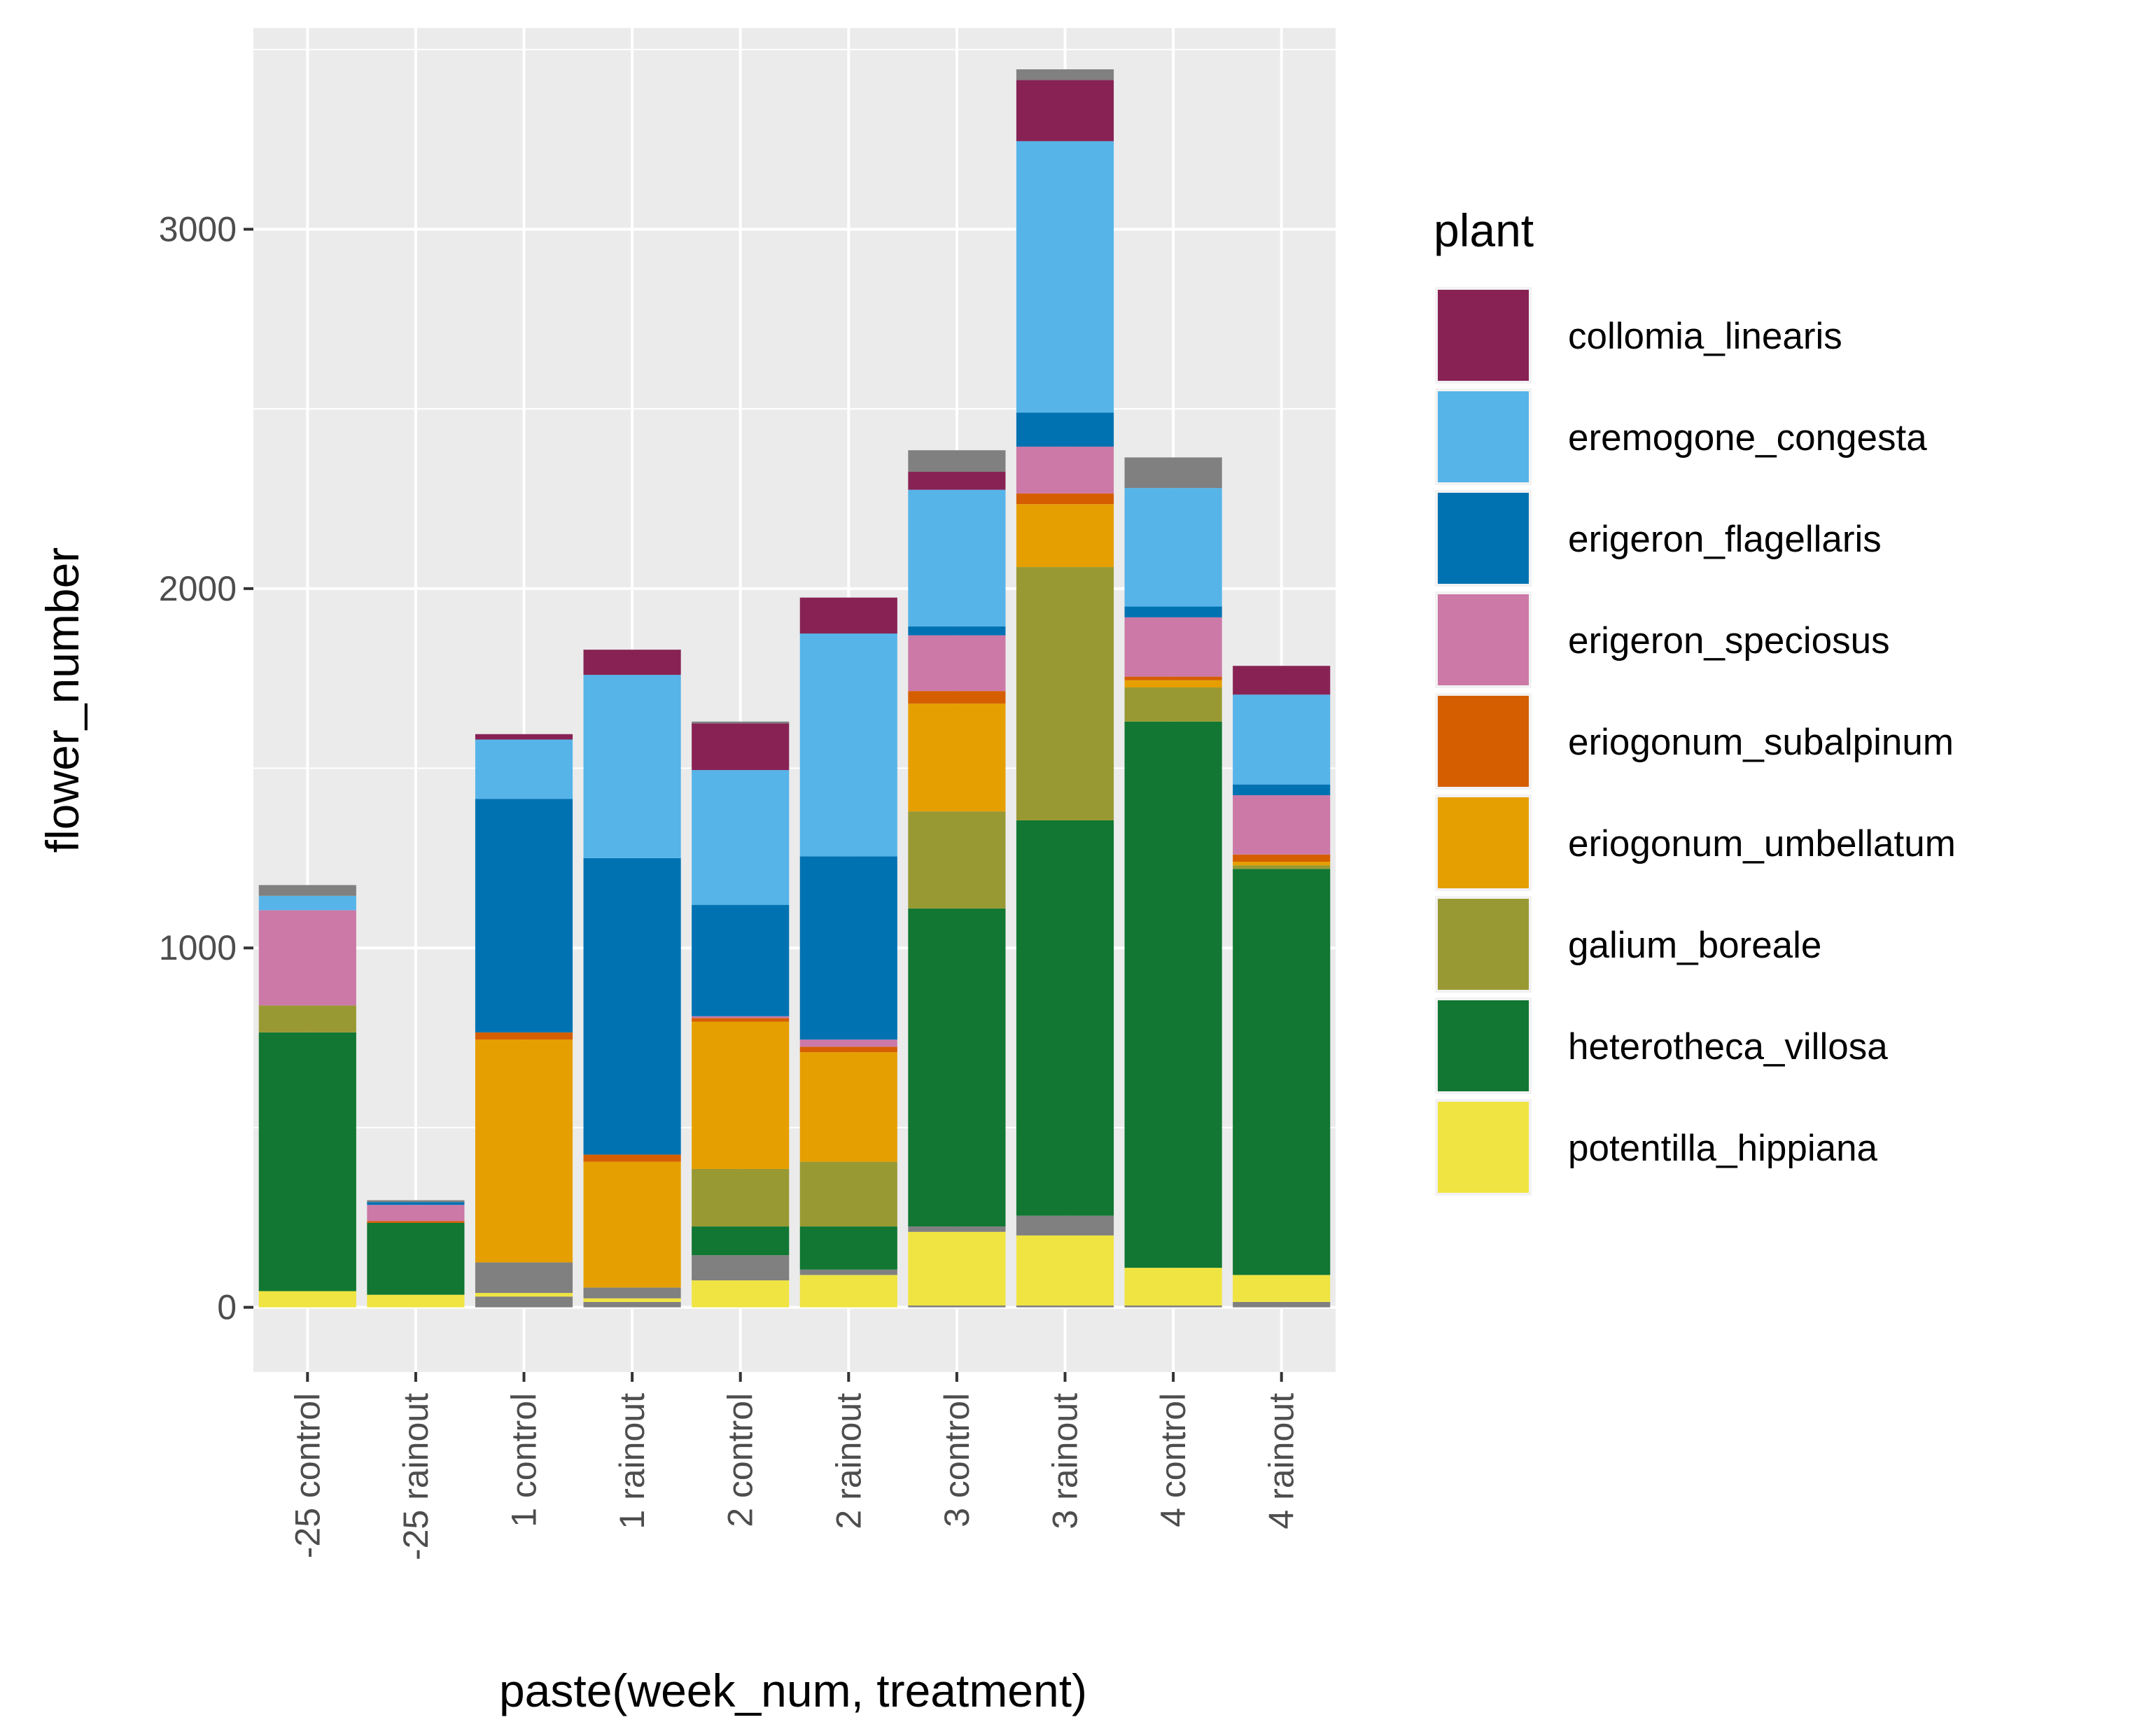 The height and width of the screenshot is (1736, 2149). I want to click on legend-key-erigeron-flagellaris, so click(1483, 538).